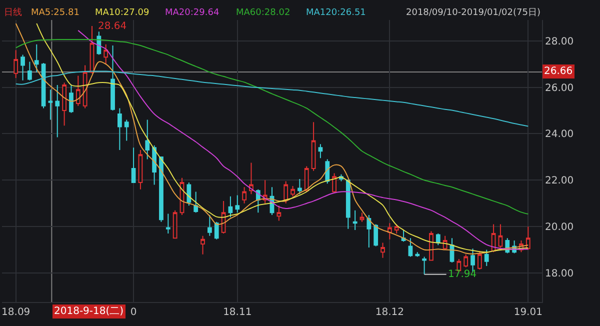 The width and height of the screenshot is (600, 326). Describe the element at coordinates (389, 312) in the screenshot. I see `x-tick-label: 18.12` at that location.